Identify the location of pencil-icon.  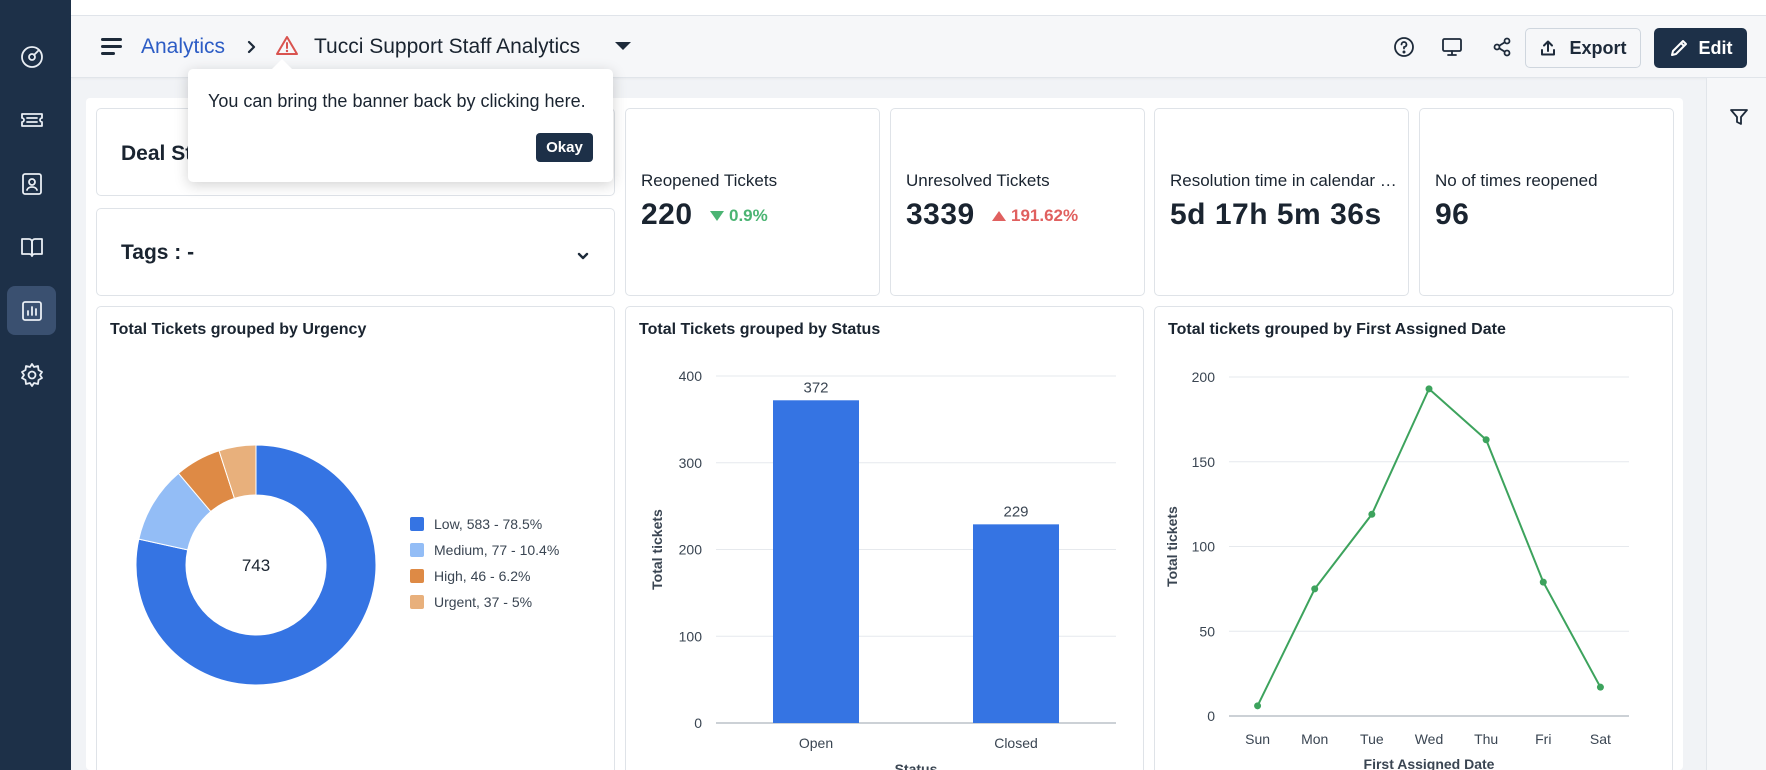
(1678, 48).